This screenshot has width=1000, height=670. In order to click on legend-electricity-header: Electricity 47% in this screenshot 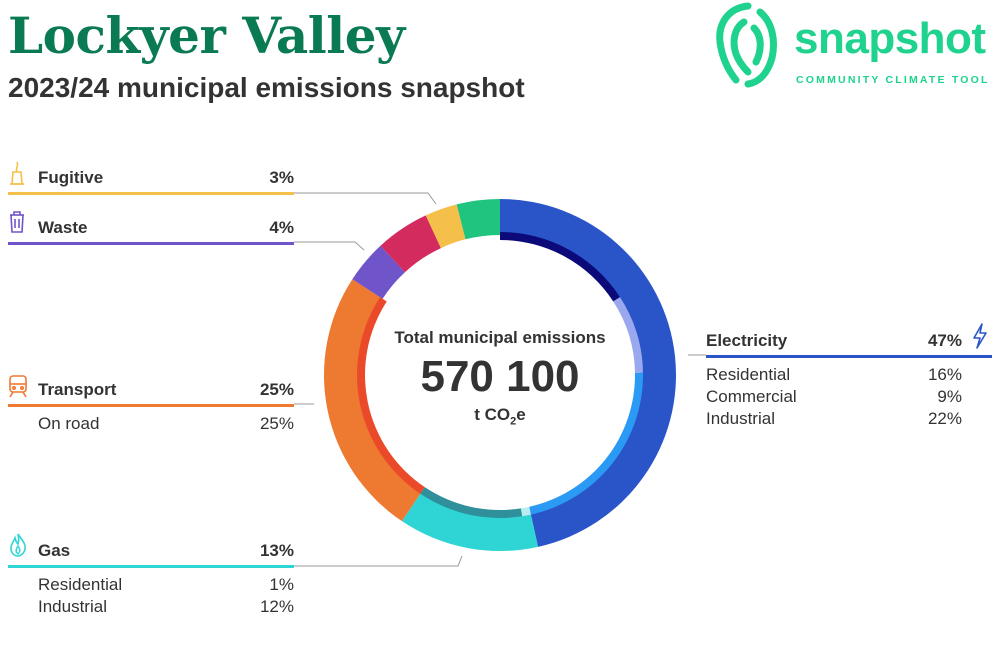, I will do `click(849, 343)`.